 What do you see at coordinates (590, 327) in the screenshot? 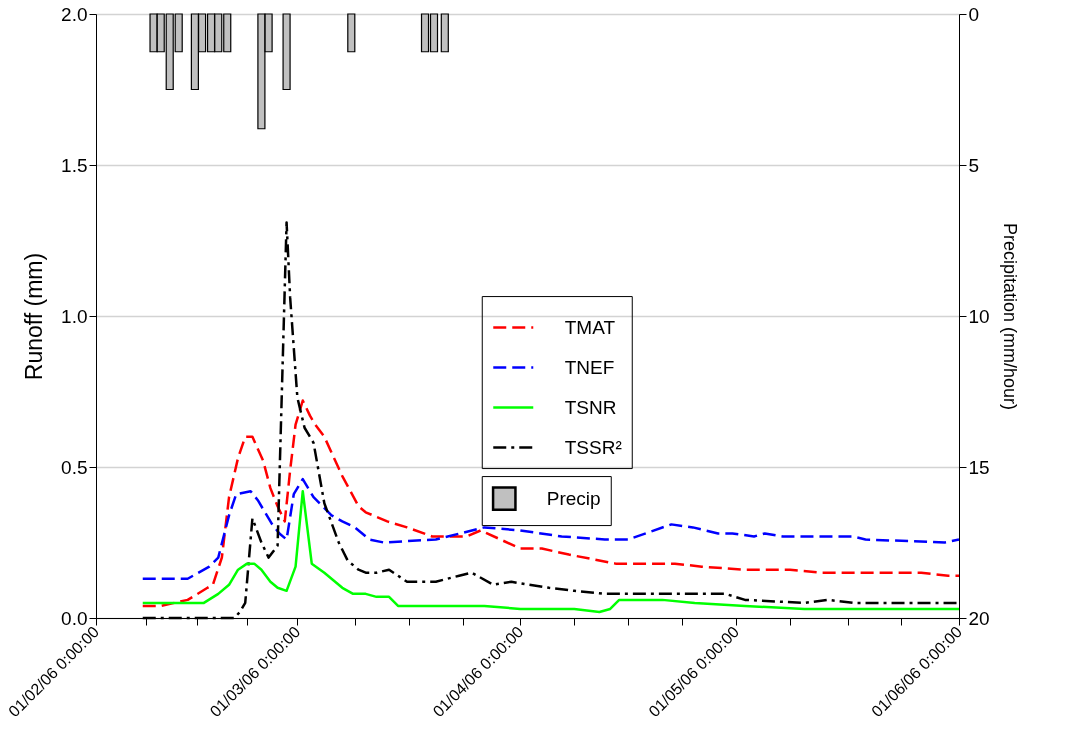
I see `legend-label: TMAT` at bounding box center [590, 327].